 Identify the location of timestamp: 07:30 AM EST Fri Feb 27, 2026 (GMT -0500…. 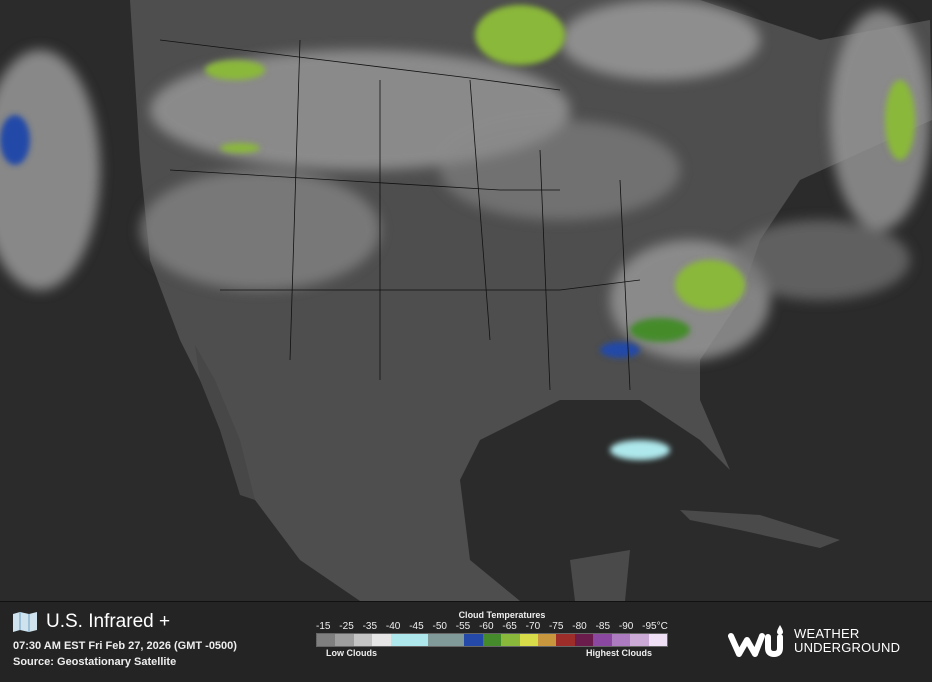
(125, 646).